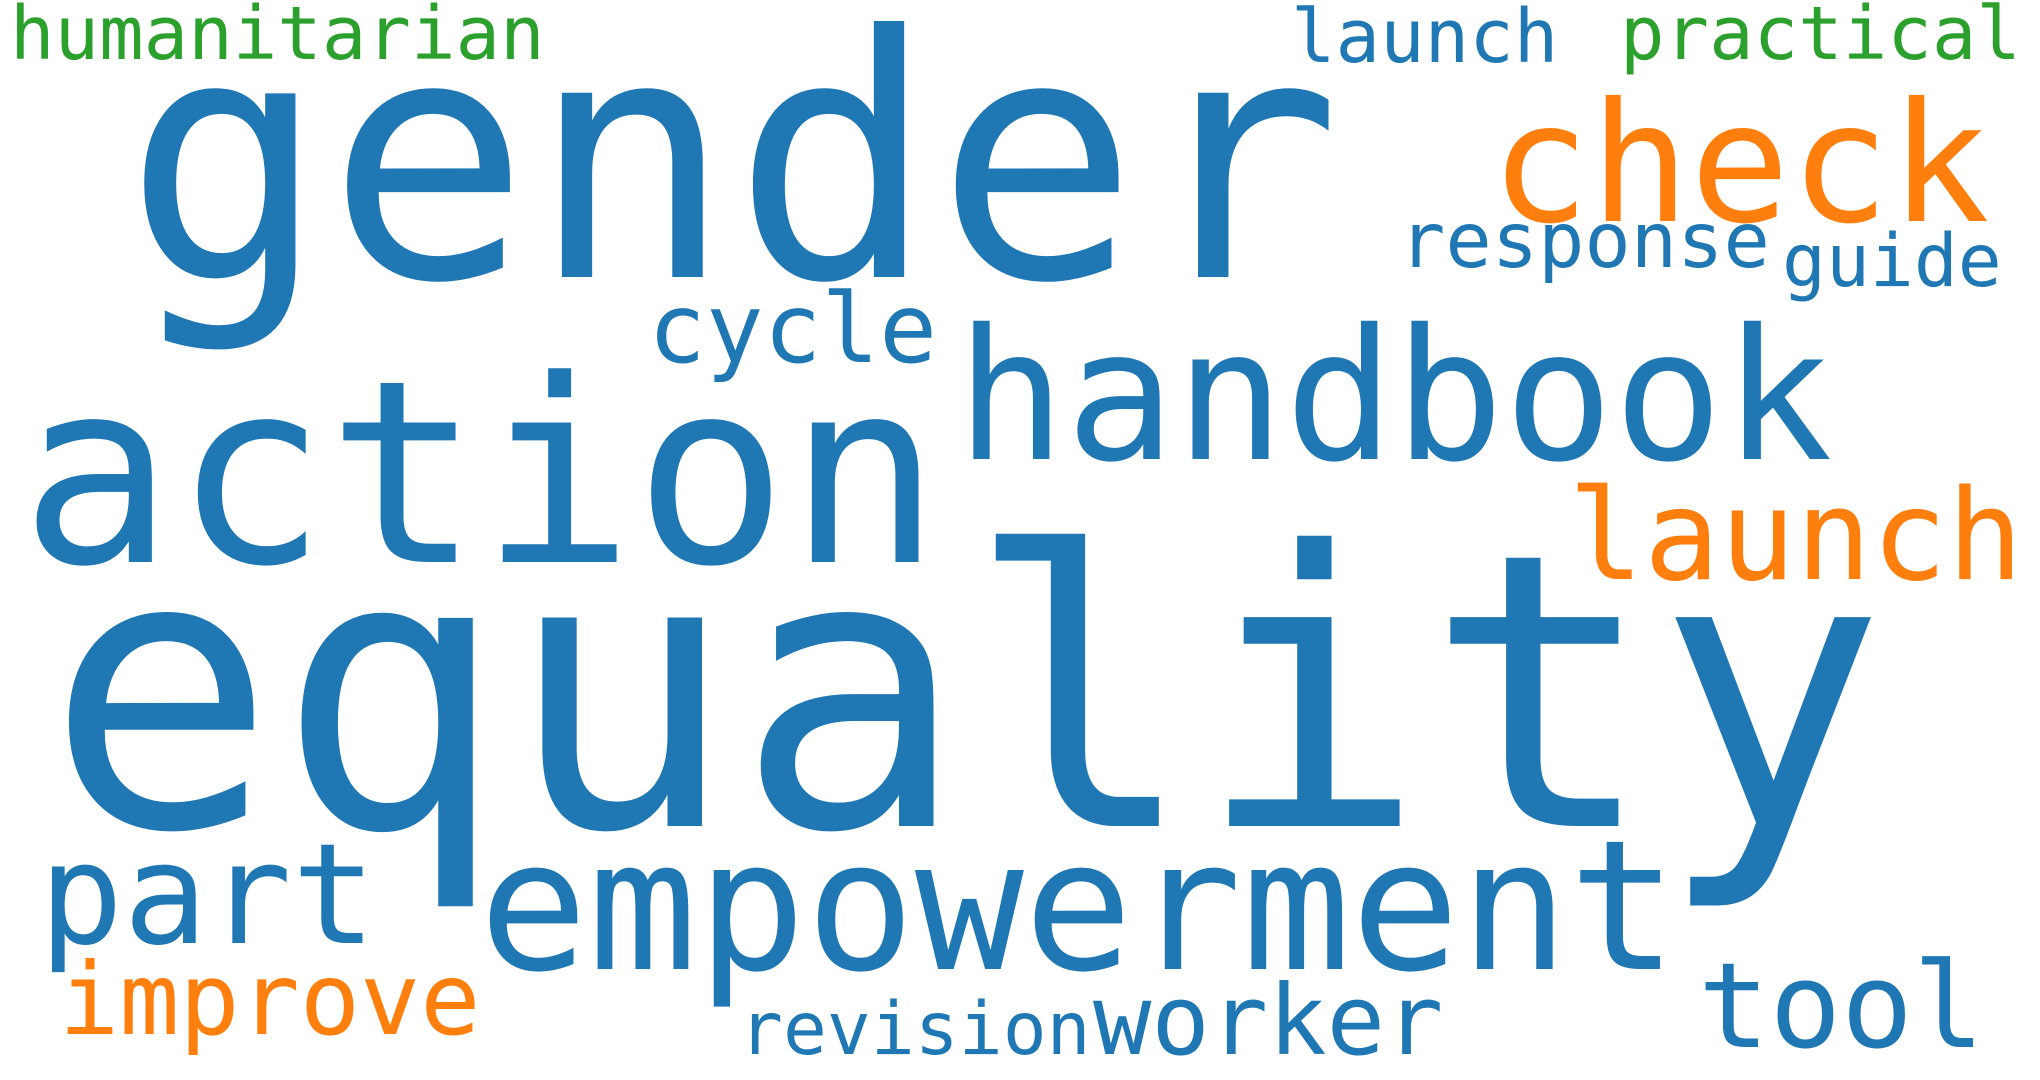  What do you see at coordinates (1584, 241) in the screenshot?
I see `word: response` at bounding box center [1584, 241].